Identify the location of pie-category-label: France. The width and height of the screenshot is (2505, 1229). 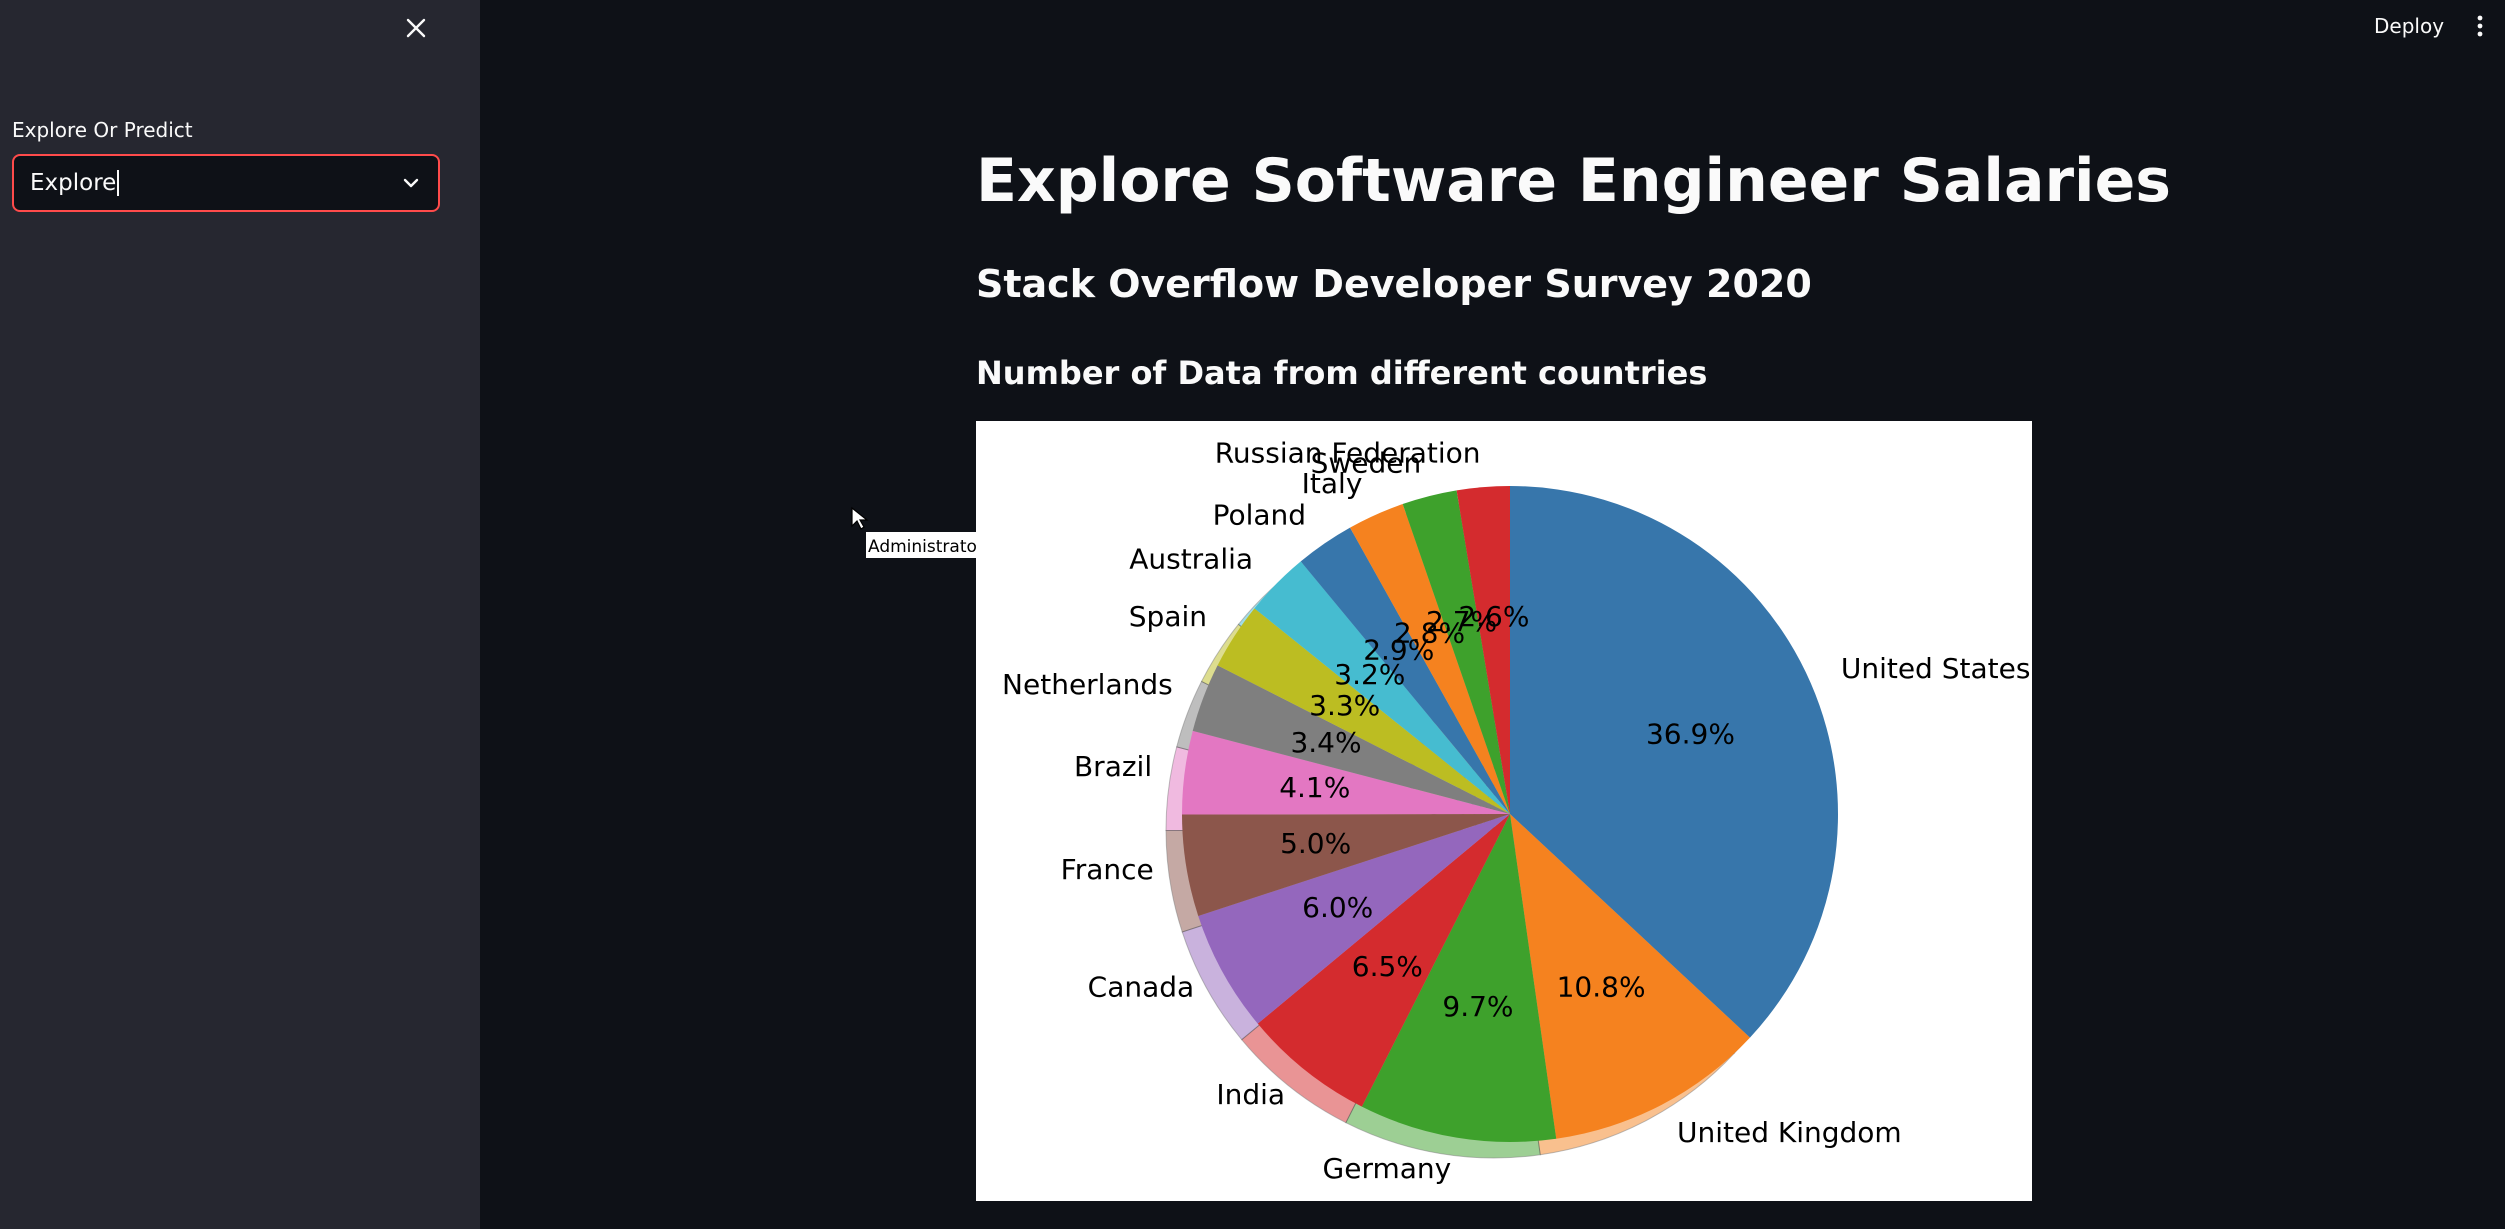
(1107, 869).